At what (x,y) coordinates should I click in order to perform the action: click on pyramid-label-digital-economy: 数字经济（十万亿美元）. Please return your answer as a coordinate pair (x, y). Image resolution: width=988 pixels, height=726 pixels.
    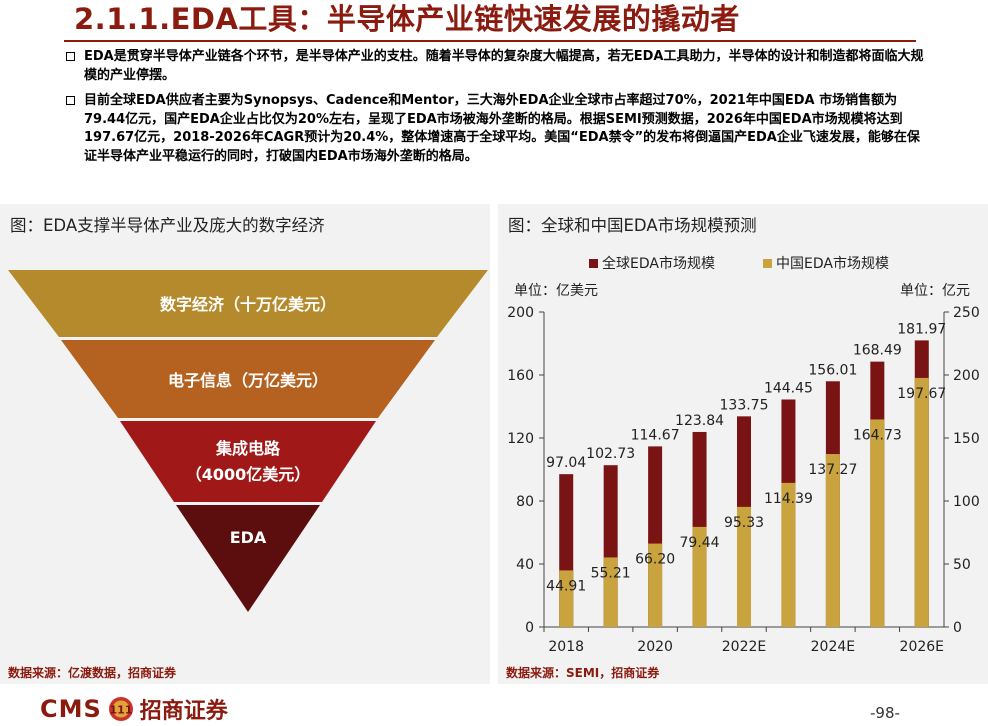
    Looking at the image, I should click on (248, 304).